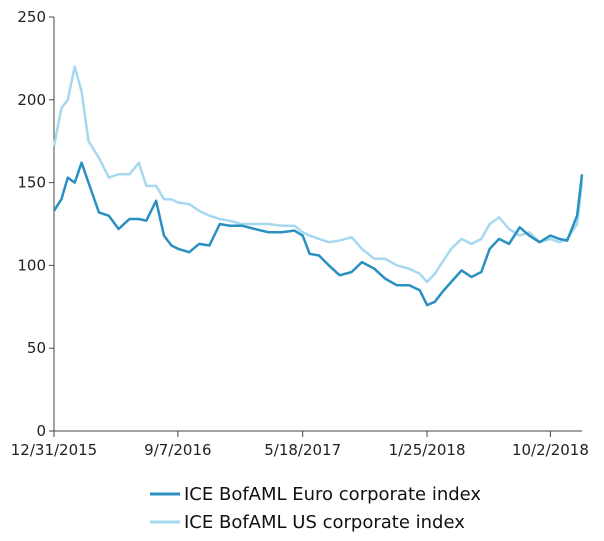 This screenshot has width=604, height=541. Describe the element at coordinates (31, 100) in the screenshot. I see `y-tick-label: 200` at that location.